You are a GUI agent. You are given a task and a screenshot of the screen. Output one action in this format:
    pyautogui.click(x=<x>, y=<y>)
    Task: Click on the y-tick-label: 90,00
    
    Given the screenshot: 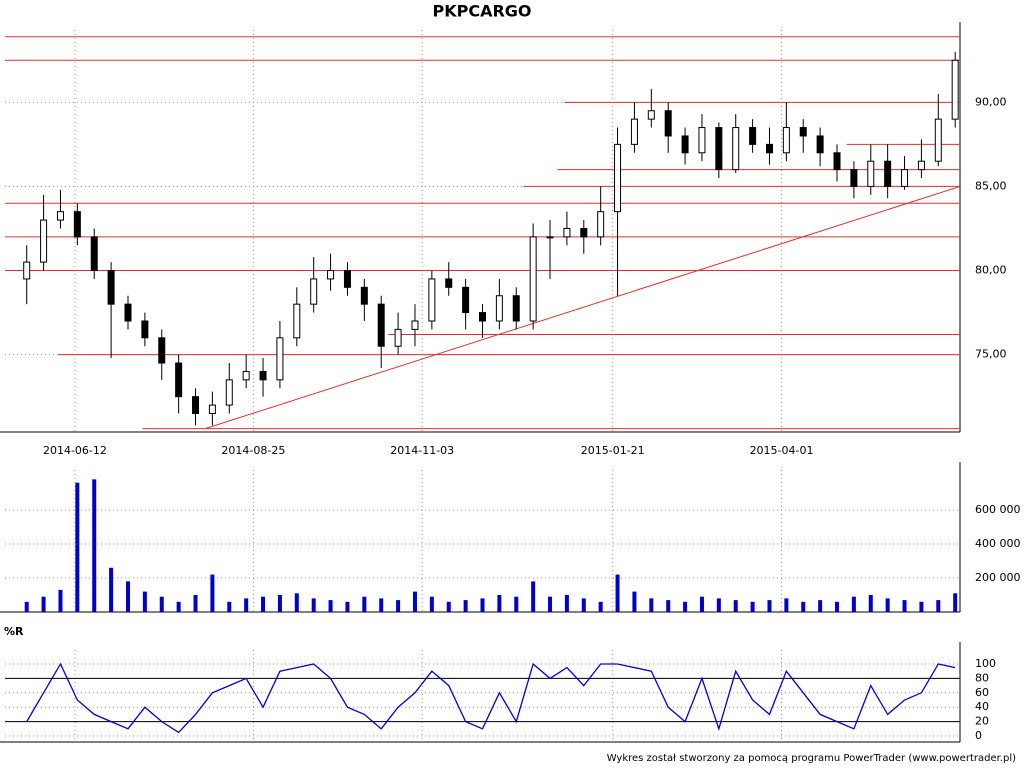 What is the action you would take?
    pyautogui.click(x=991, y=101)
    